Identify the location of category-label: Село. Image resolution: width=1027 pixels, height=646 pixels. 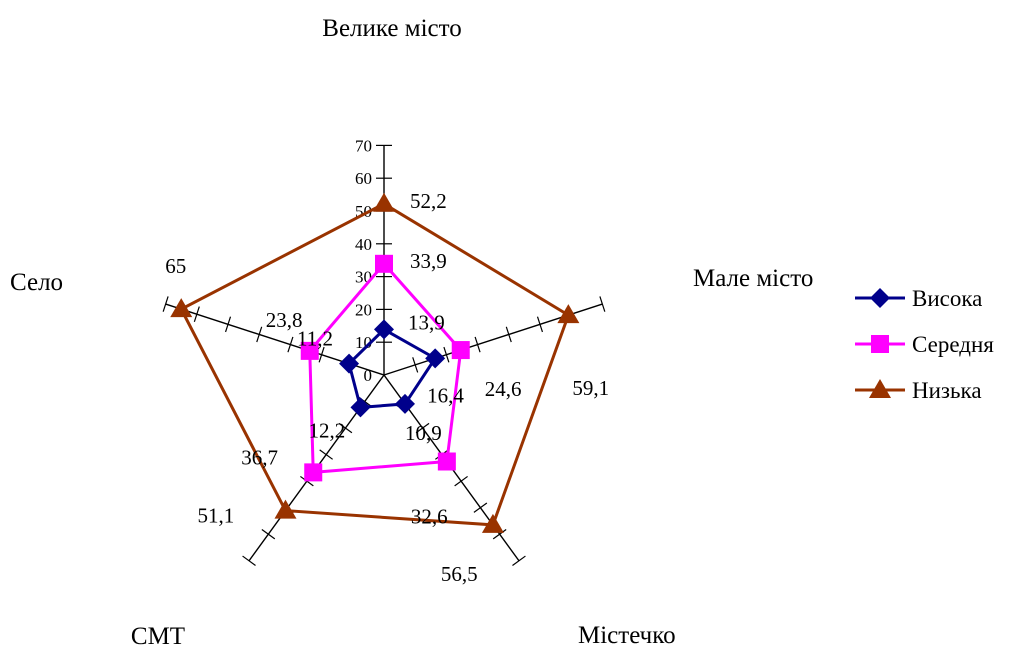
(36, 282).